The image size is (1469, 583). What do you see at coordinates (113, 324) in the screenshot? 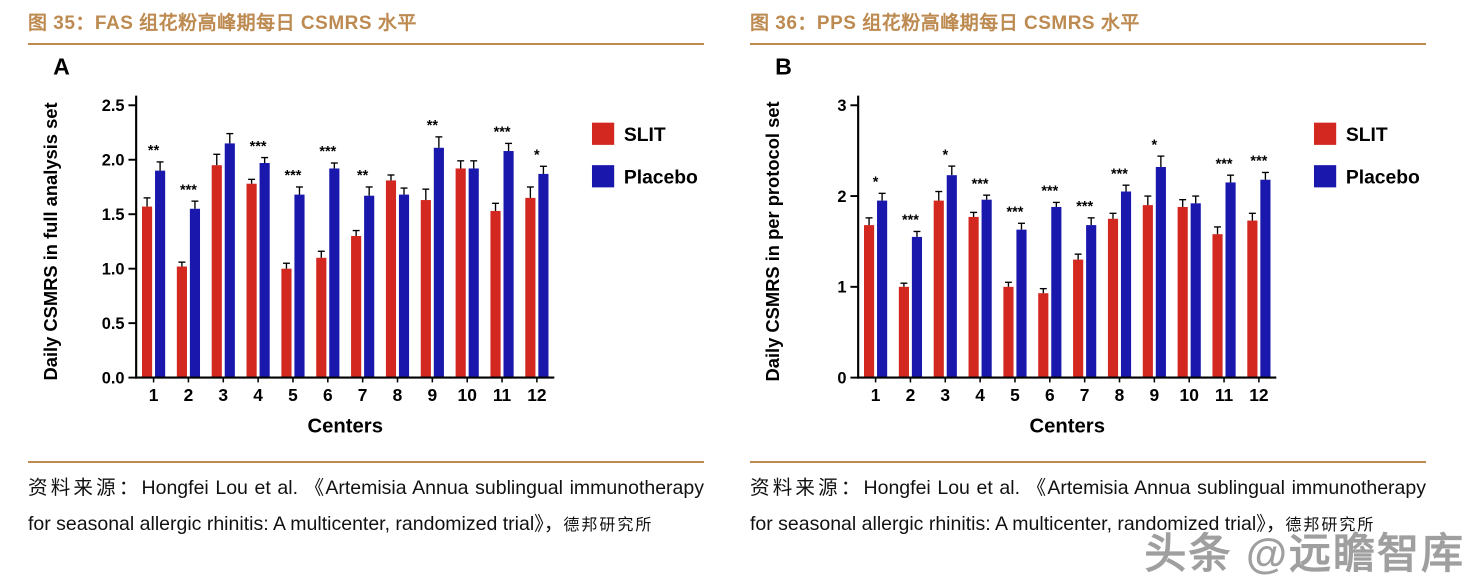
I see `svg-text: 0.5` at bounding box center [113, 324].